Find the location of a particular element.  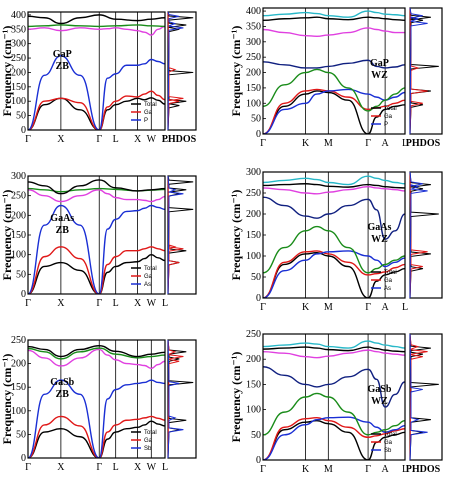

branch-o1 is located at coordinates (96, 353).